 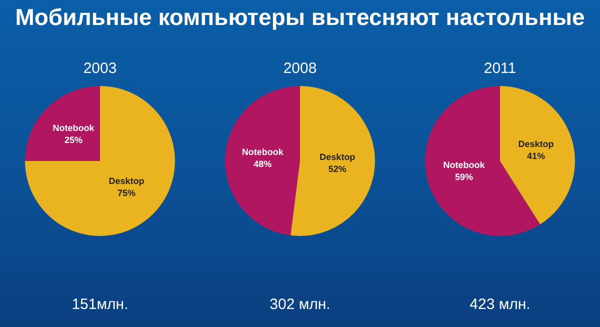 I want to click on chart-subtitle: 2003, so click(x=100, y=69).